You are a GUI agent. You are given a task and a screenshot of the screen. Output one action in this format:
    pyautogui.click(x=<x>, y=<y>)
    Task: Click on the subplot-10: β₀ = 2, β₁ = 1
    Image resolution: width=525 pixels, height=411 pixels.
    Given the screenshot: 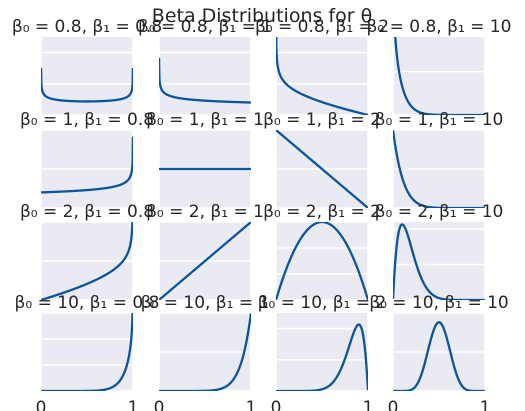 What is the action you would take?
    pyautogui.click(x=205, y=251)
    